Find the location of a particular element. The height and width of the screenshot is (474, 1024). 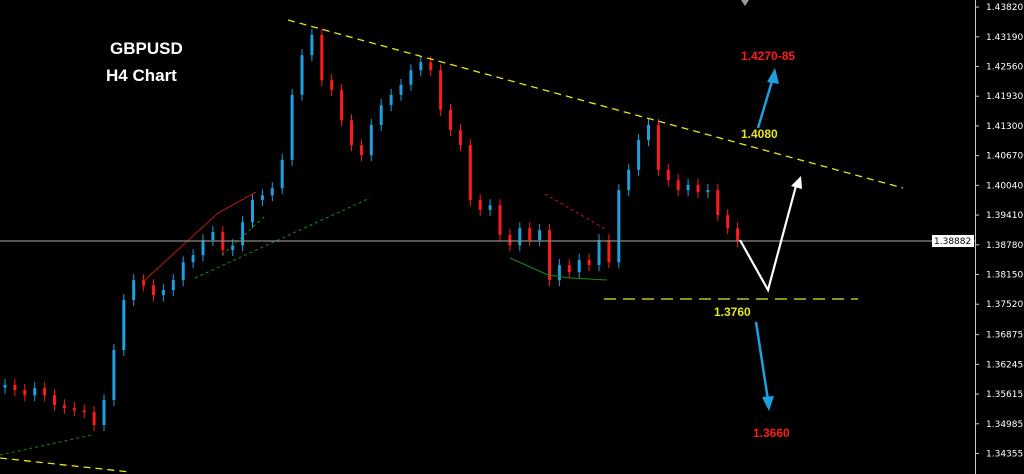

y-tick-label: 1.38780 is located at coordinates (1004, 246).